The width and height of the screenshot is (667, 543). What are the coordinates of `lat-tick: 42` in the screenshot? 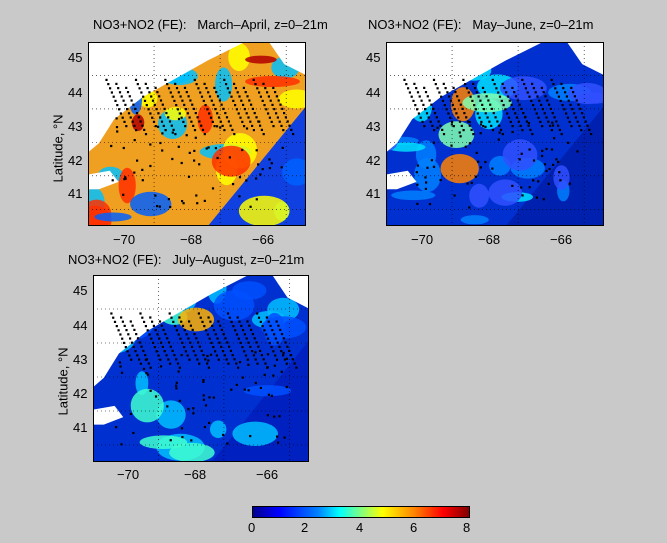 It's located at (80, 393).